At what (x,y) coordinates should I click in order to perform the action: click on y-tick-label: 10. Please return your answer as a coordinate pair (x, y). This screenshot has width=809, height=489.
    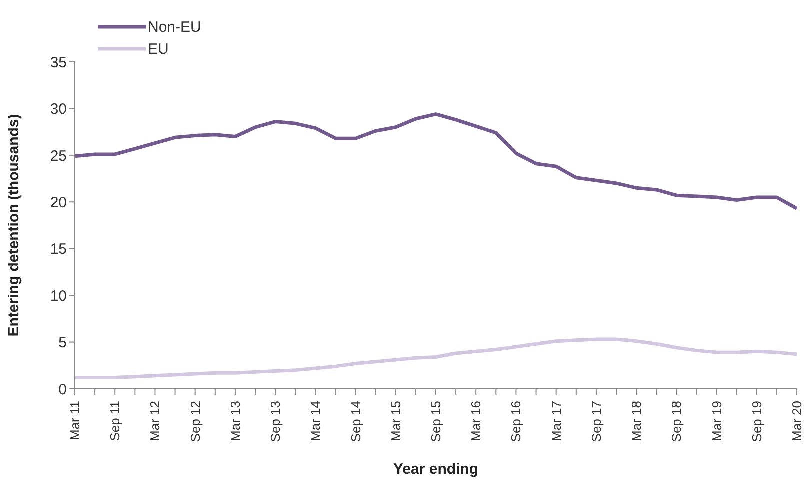
    Looking at the image, I should click on (58, 296).